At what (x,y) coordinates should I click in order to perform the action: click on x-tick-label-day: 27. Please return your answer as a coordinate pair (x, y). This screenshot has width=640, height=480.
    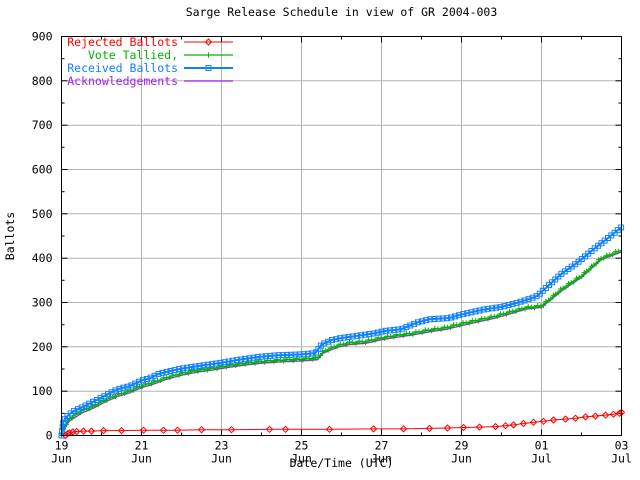
    Looking at the image, I should click on (382, 446).